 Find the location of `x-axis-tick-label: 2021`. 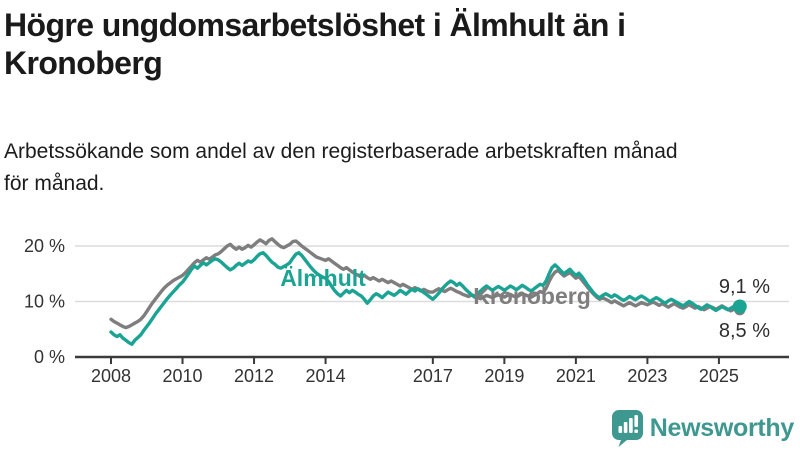

x-axis-tick-label: 2021 is located at coordinates (576, 376).